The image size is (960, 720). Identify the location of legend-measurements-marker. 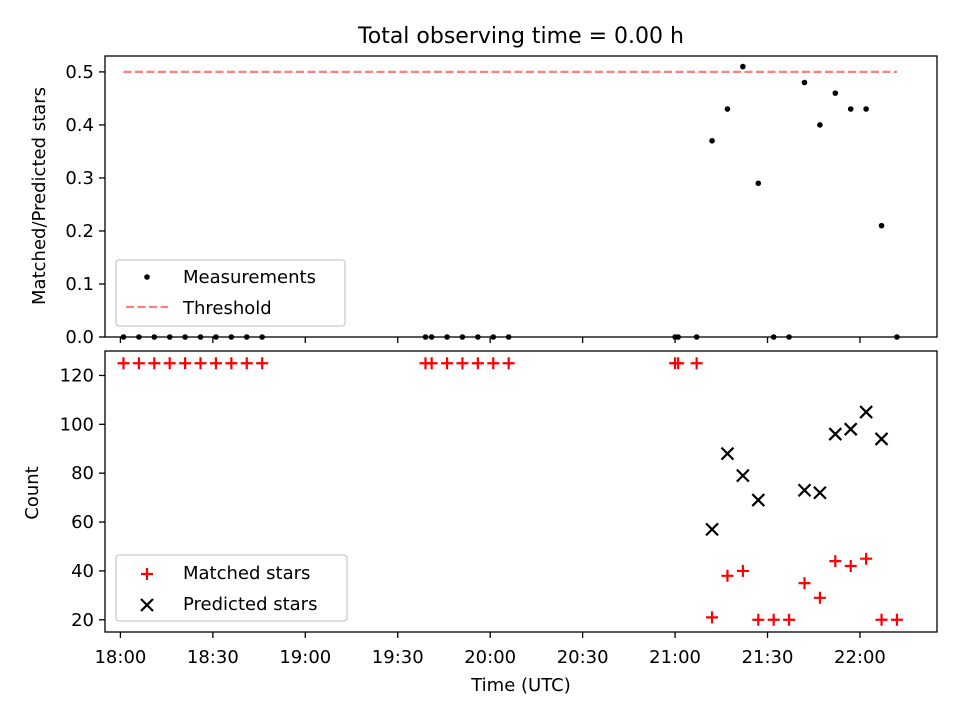
(147, 277).